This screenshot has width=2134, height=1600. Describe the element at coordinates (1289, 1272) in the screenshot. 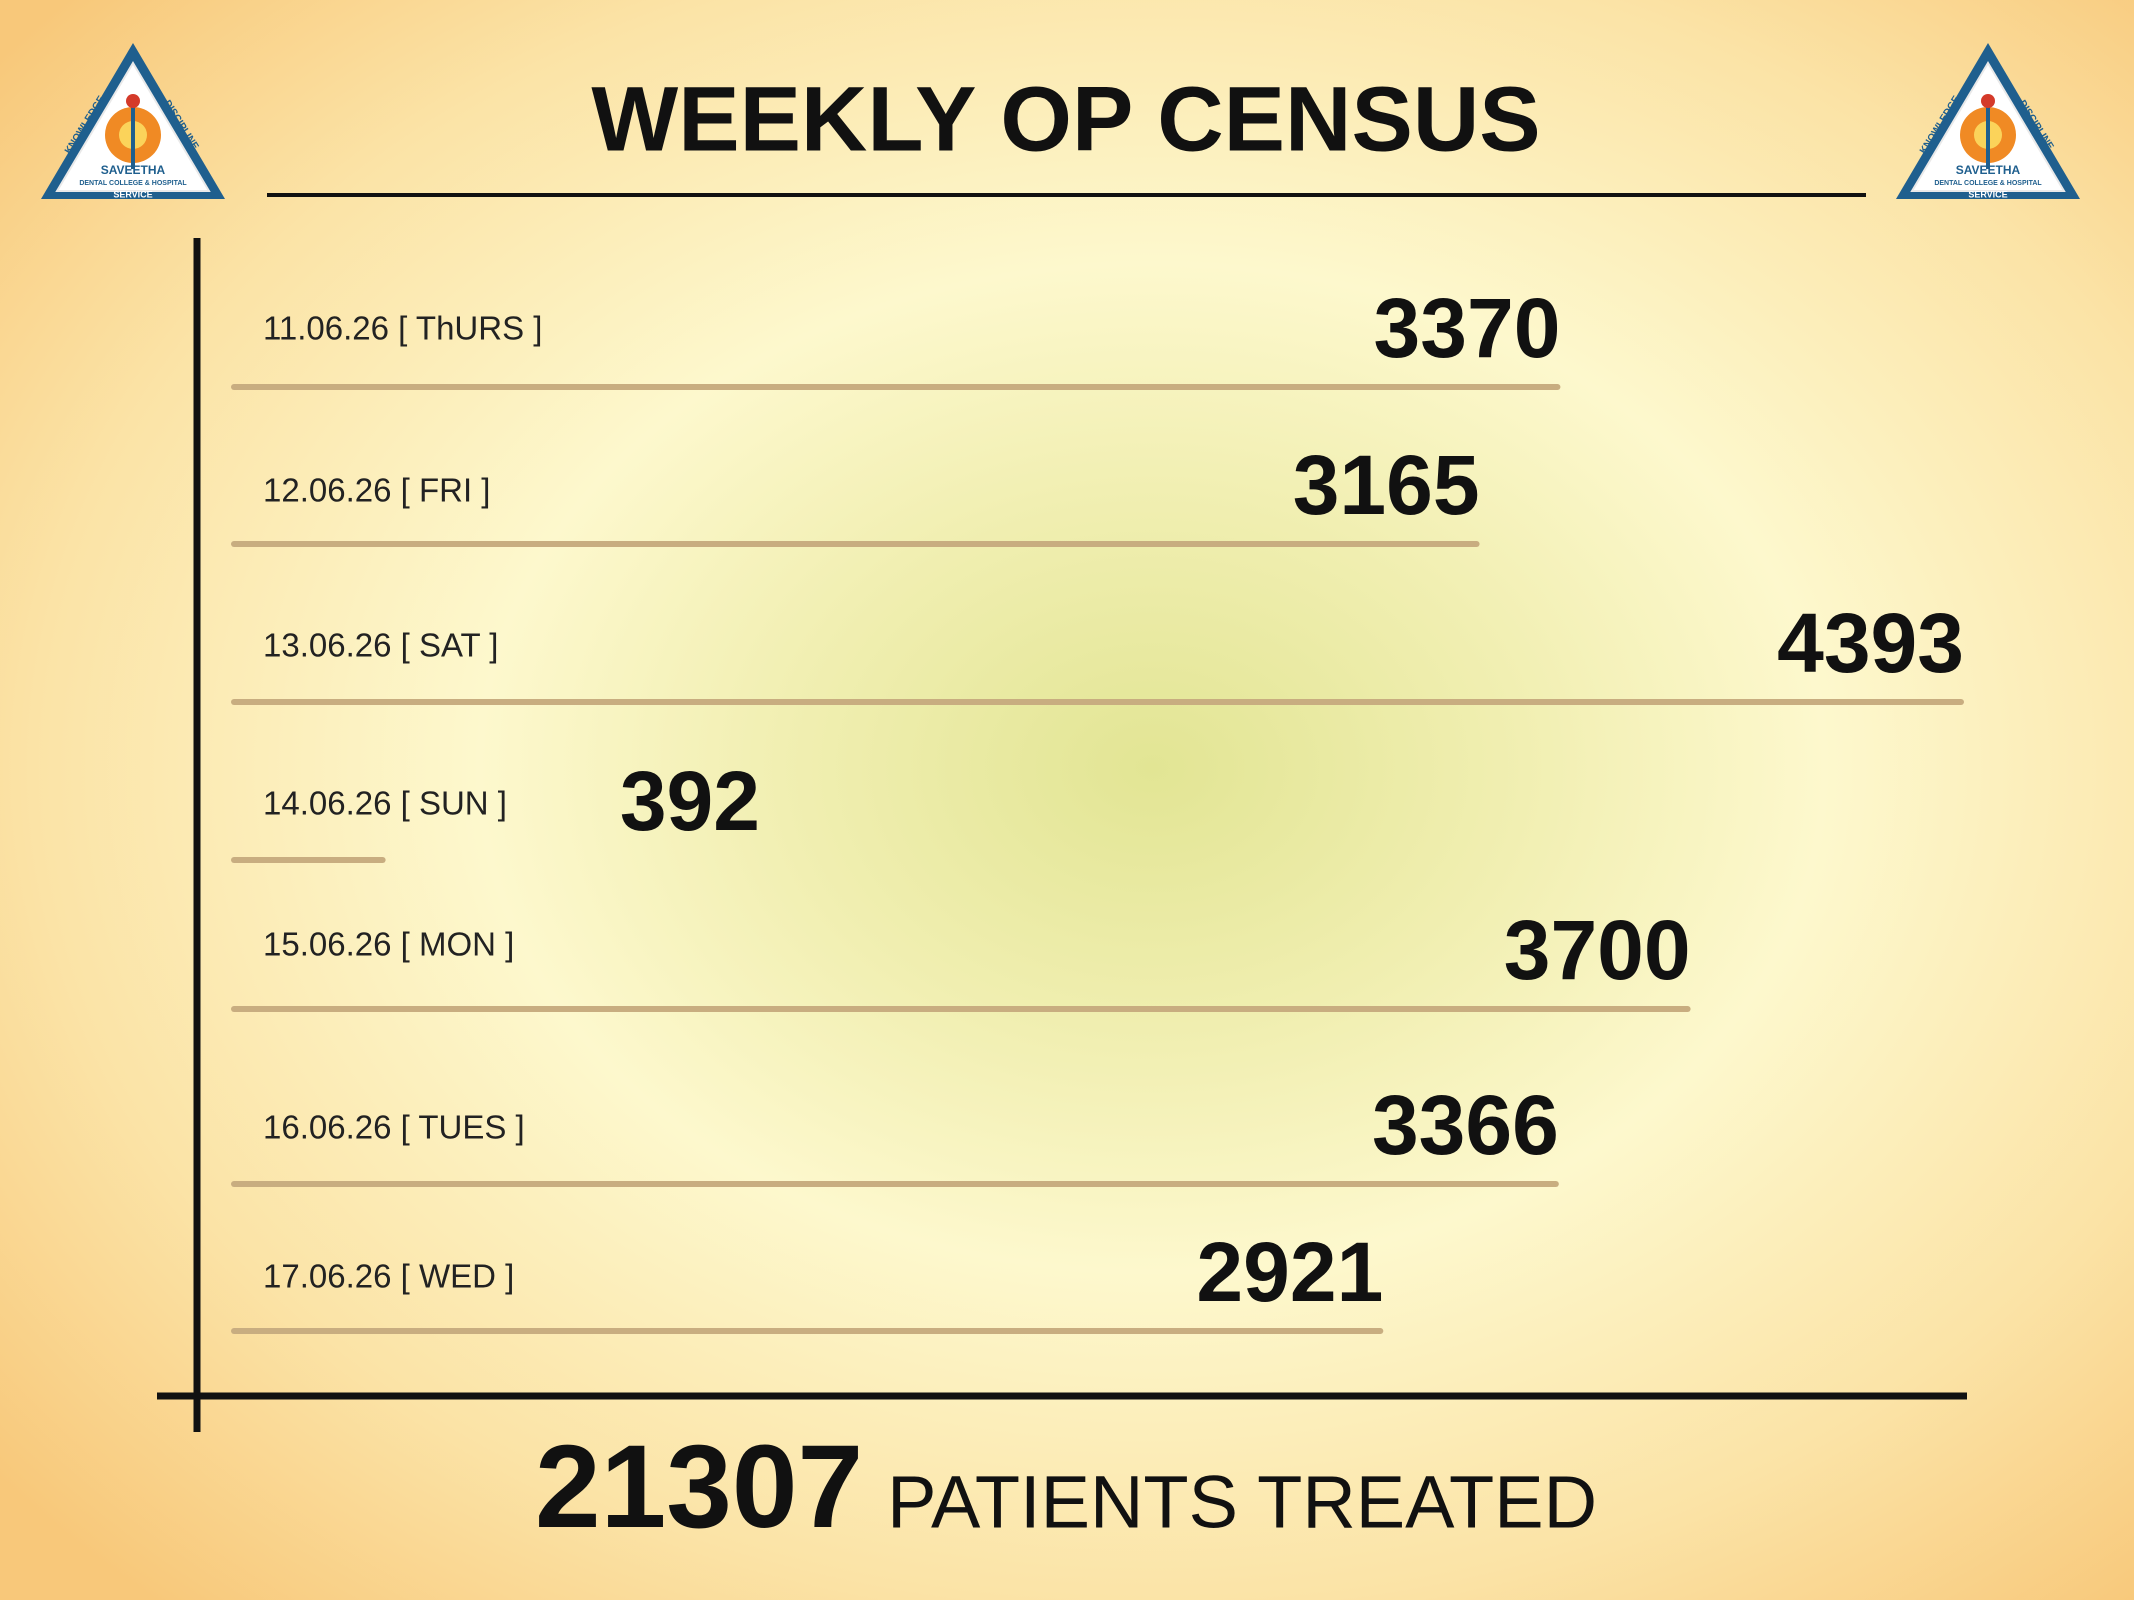

I see `value-label: 2921` at that location.